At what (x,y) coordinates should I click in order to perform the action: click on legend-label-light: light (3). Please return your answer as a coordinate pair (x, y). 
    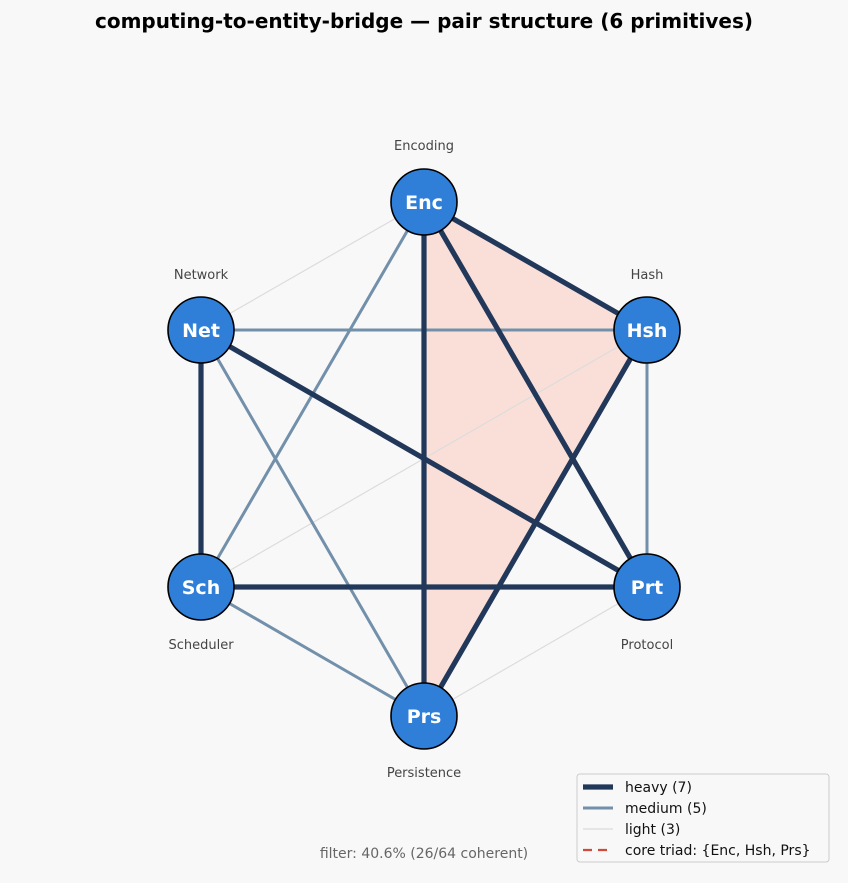
    Looking at the image, I should click on (652, 830).